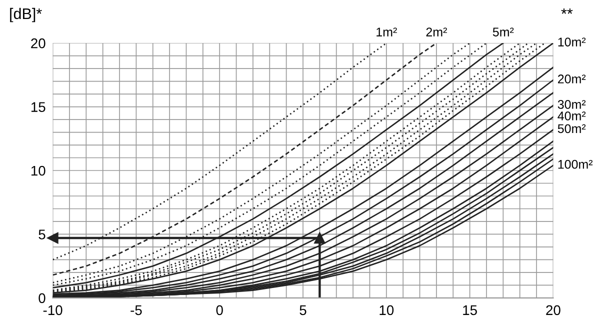 The image size is (600, 334). What do you see at coordinates (303, 310) in the screenshot?
I see `x-tick-label: 5` at bounding box center [303, 310].